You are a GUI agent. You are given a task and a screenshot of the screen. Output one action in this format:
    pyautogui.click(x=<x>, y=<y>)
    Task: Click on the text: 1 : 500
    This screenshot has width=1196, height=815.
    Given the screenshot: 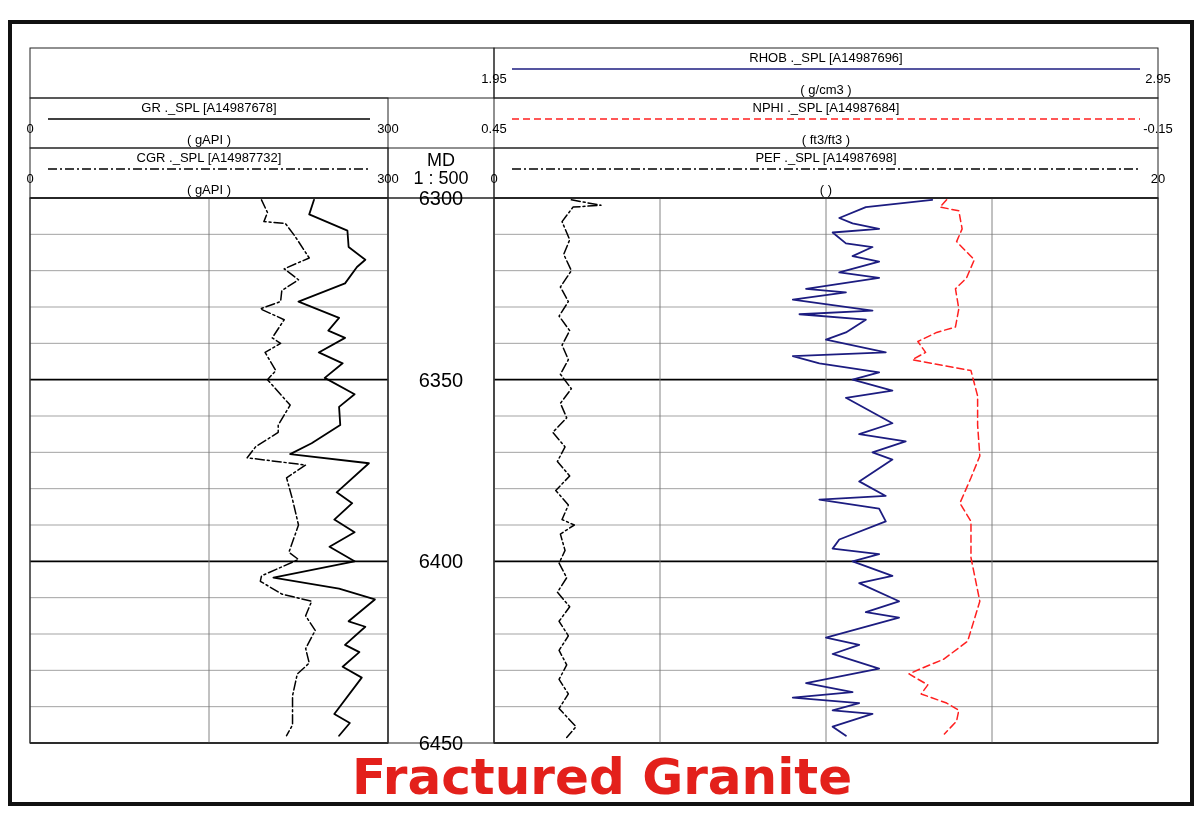 What is the action you would take?
    pyautogui.click(x=441, y=178)
    